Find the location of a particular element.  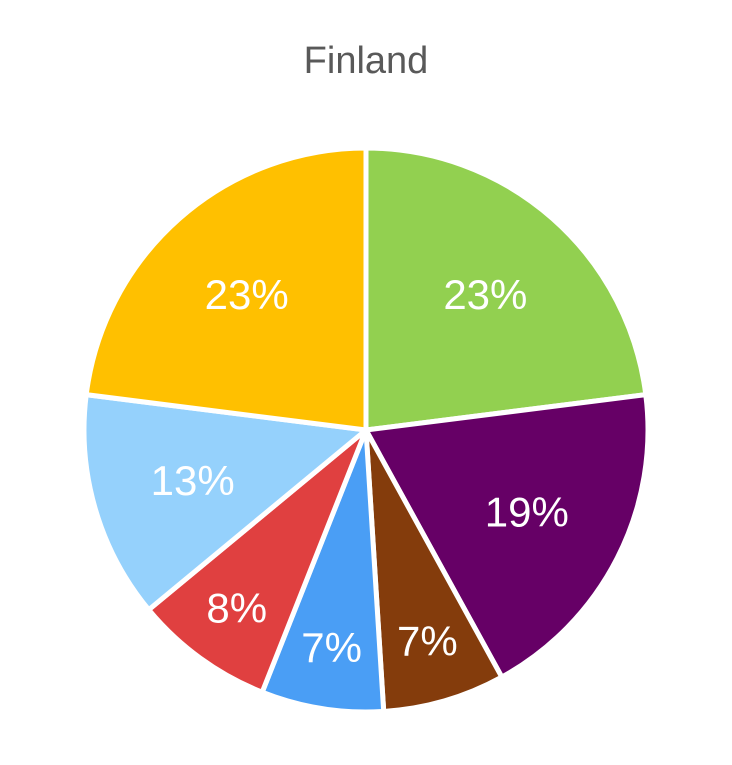

chart-title: Finland is located at coordinates (366, 61).